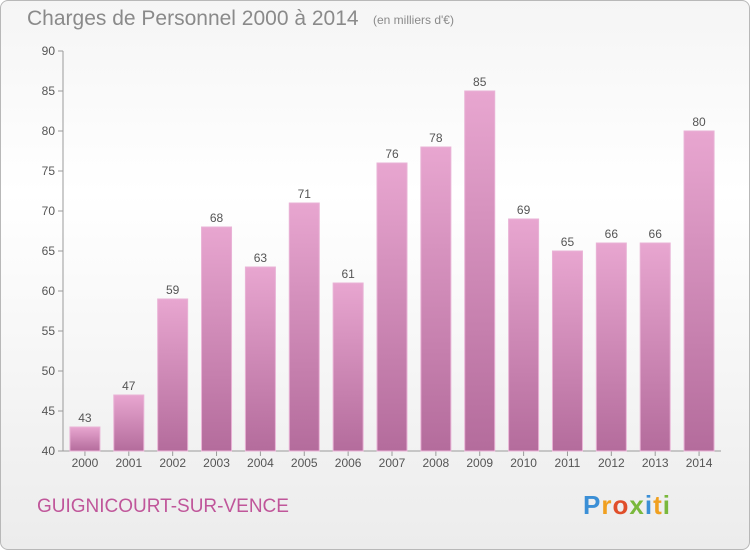  I want to click on y-tick-label: 85, so click(49, 91).